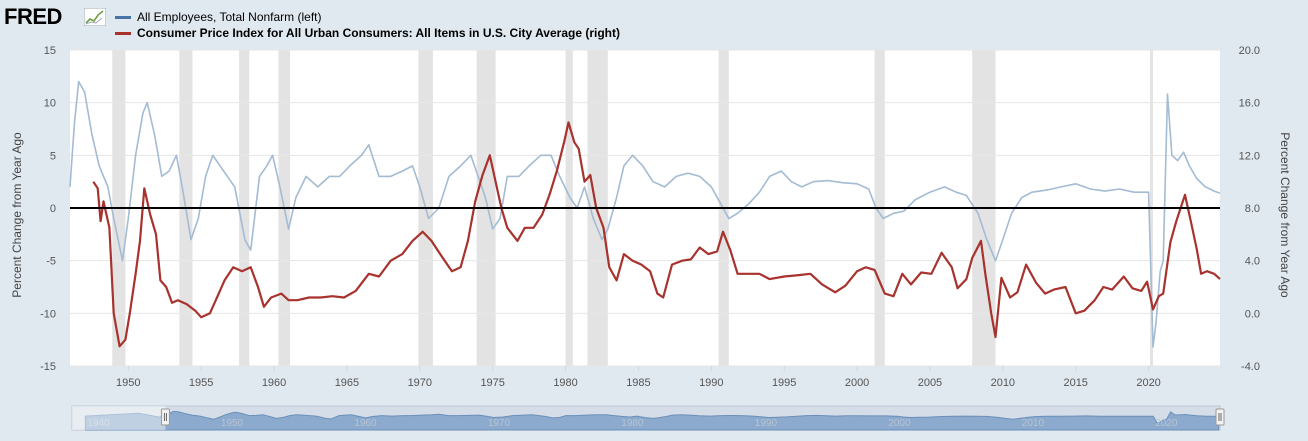 The width and height of the screenshot is (1308, 441). What do you see at coordinates (1033, 423) in the screenshot?
I see `navigator-tick-label: 2010` at bounding box center [1033, 423].